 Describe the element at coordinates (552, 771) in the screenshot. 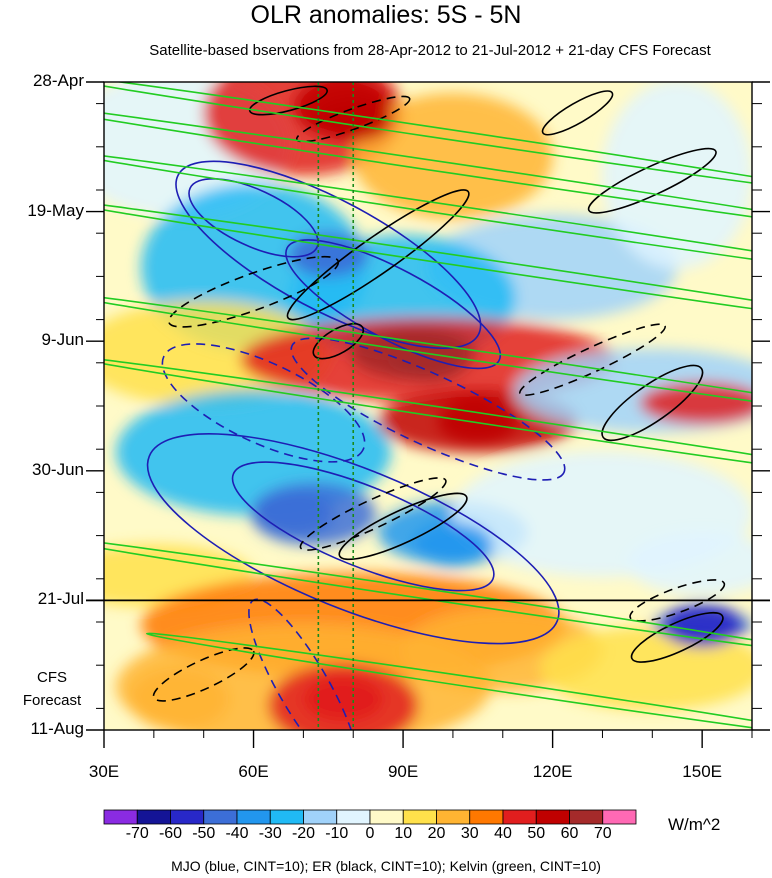

I see `x-tick-label-4: 120E` at that location.